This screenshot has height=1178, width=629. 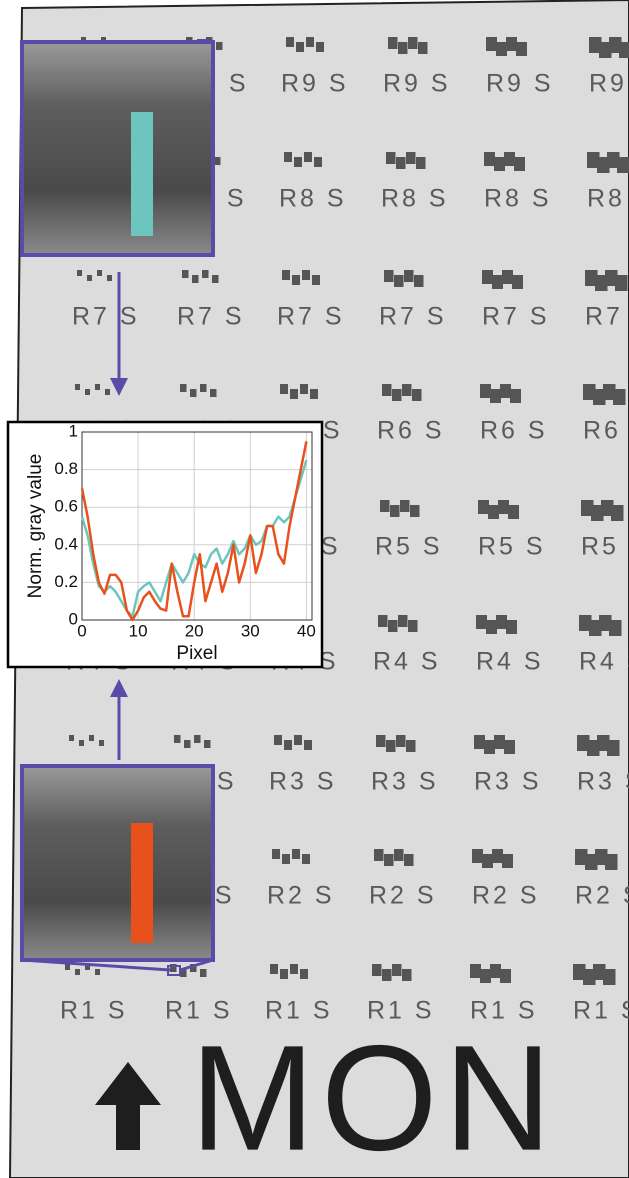 I want to click on x-tick-label: 20, so click(x=194, y=630).